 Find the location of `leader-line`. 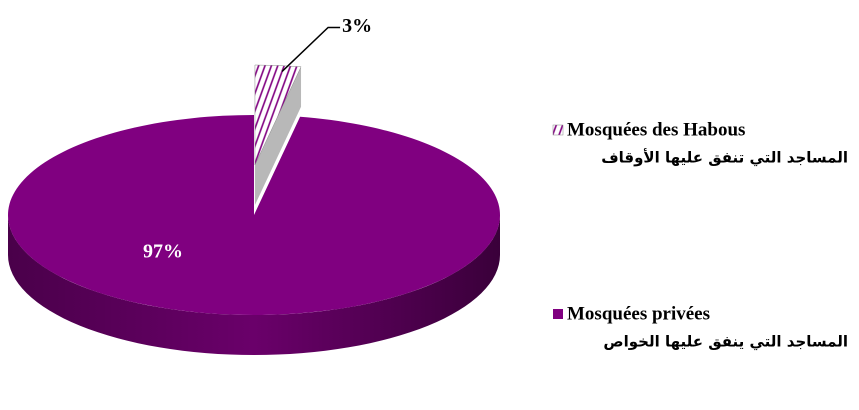

leader-line is located at coordinates (311, 49).